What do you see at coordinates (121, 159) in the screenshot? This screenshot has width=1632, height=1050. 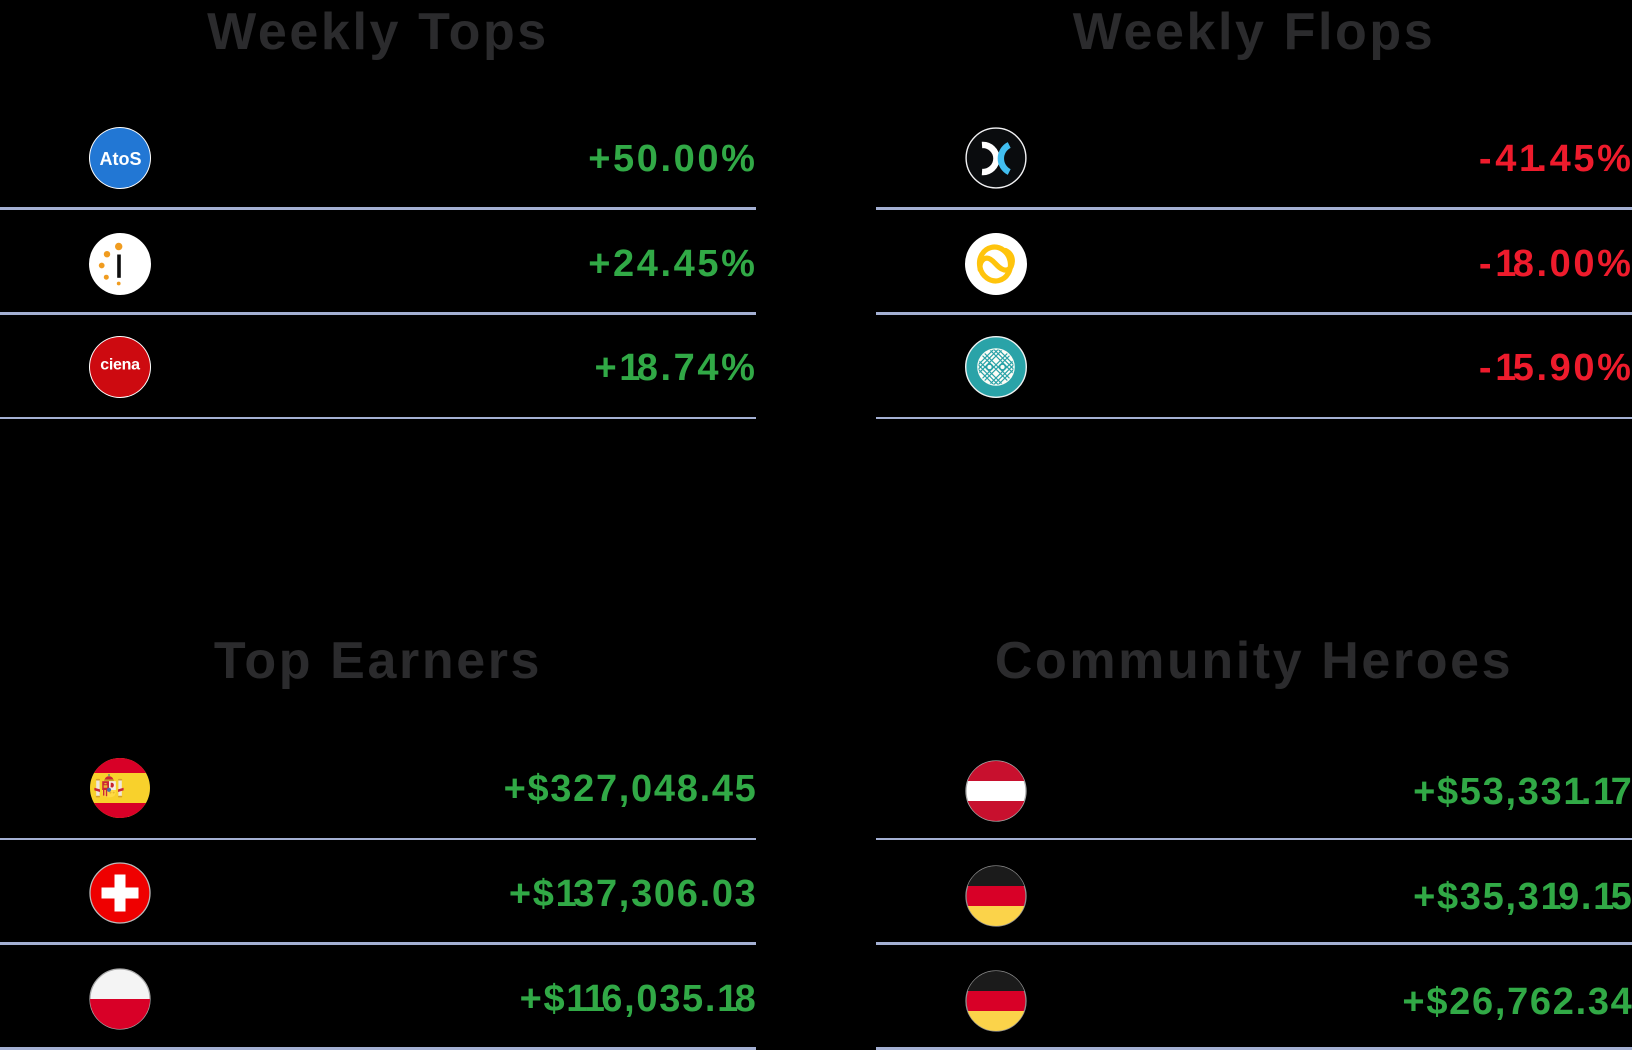 I see `svg-text: AtoS` at bounding box center [121, 159].